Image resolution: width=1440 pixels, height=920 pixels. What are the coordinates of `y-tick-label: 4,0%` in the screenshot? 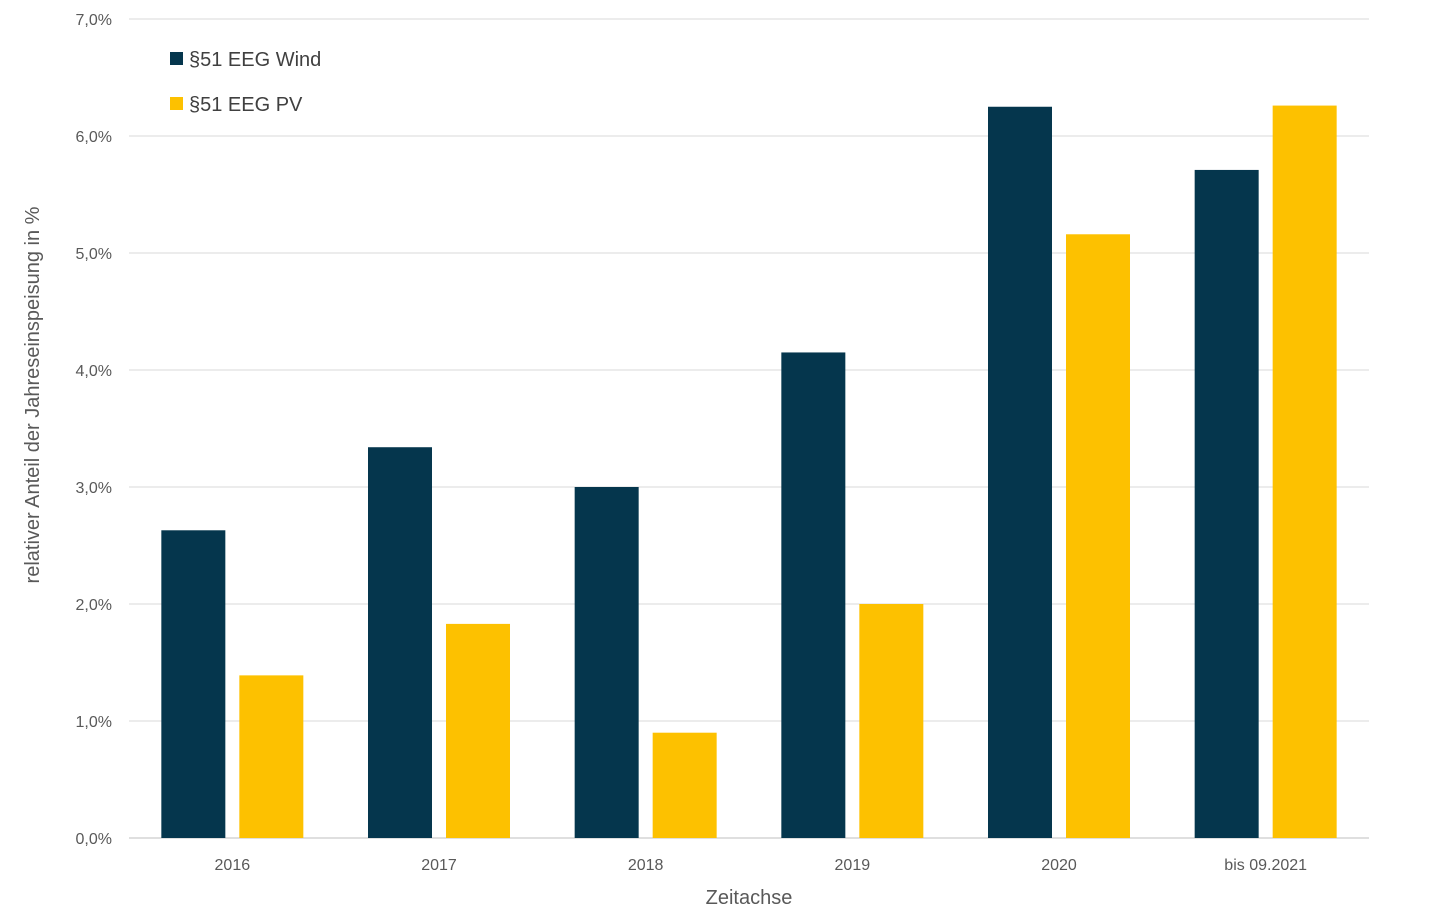 It's located at (94, 371).